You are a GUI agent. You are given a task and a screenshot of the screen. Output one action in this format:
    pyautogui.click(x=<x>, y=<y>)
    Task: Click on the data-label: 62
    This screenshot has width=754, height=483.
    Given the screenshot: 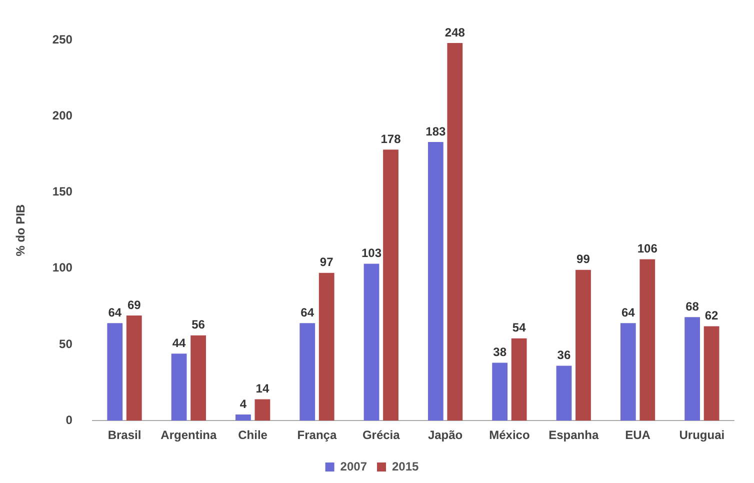 What is the action you would take?
    pyautogui.click(x=711, y=315)
    